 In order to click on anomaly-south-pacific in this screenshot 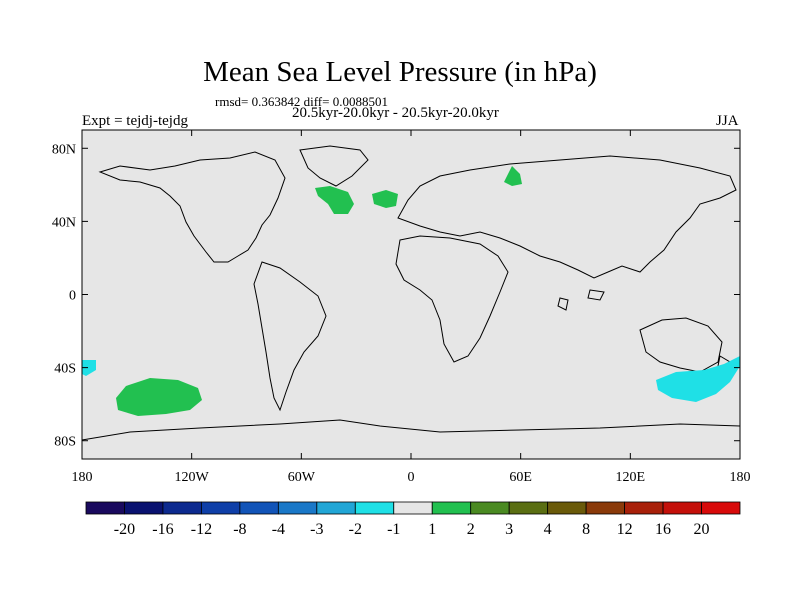, I will do `click(159, 397)`.